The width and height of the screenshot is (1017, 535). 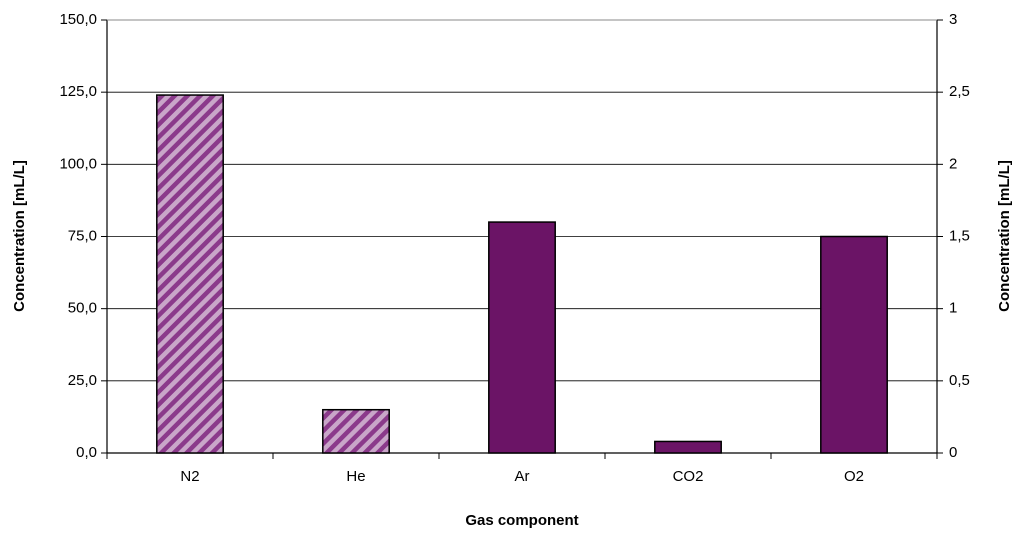 What do you see at coordinates (959, 380) in the screenshot?
I see `y2-tick-label: 0,5` at bounding box center [959, 380].